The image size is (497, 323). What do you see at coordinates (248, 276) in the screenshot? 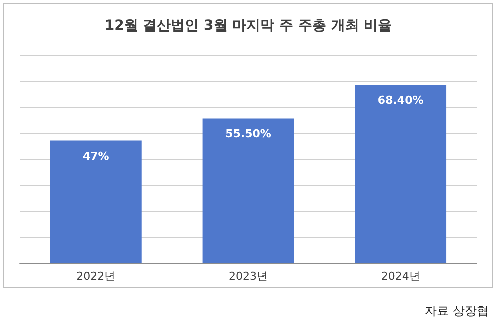
I see `x-tick-label: 2023년` at bounding box center [248, 276].